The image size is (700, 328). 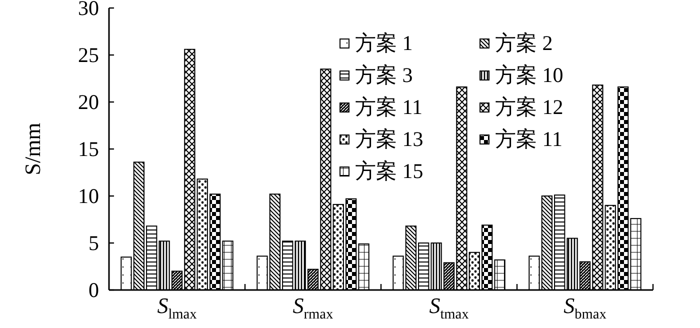 I want to click on y-tick-label: 5, so click(x=93, y=243).